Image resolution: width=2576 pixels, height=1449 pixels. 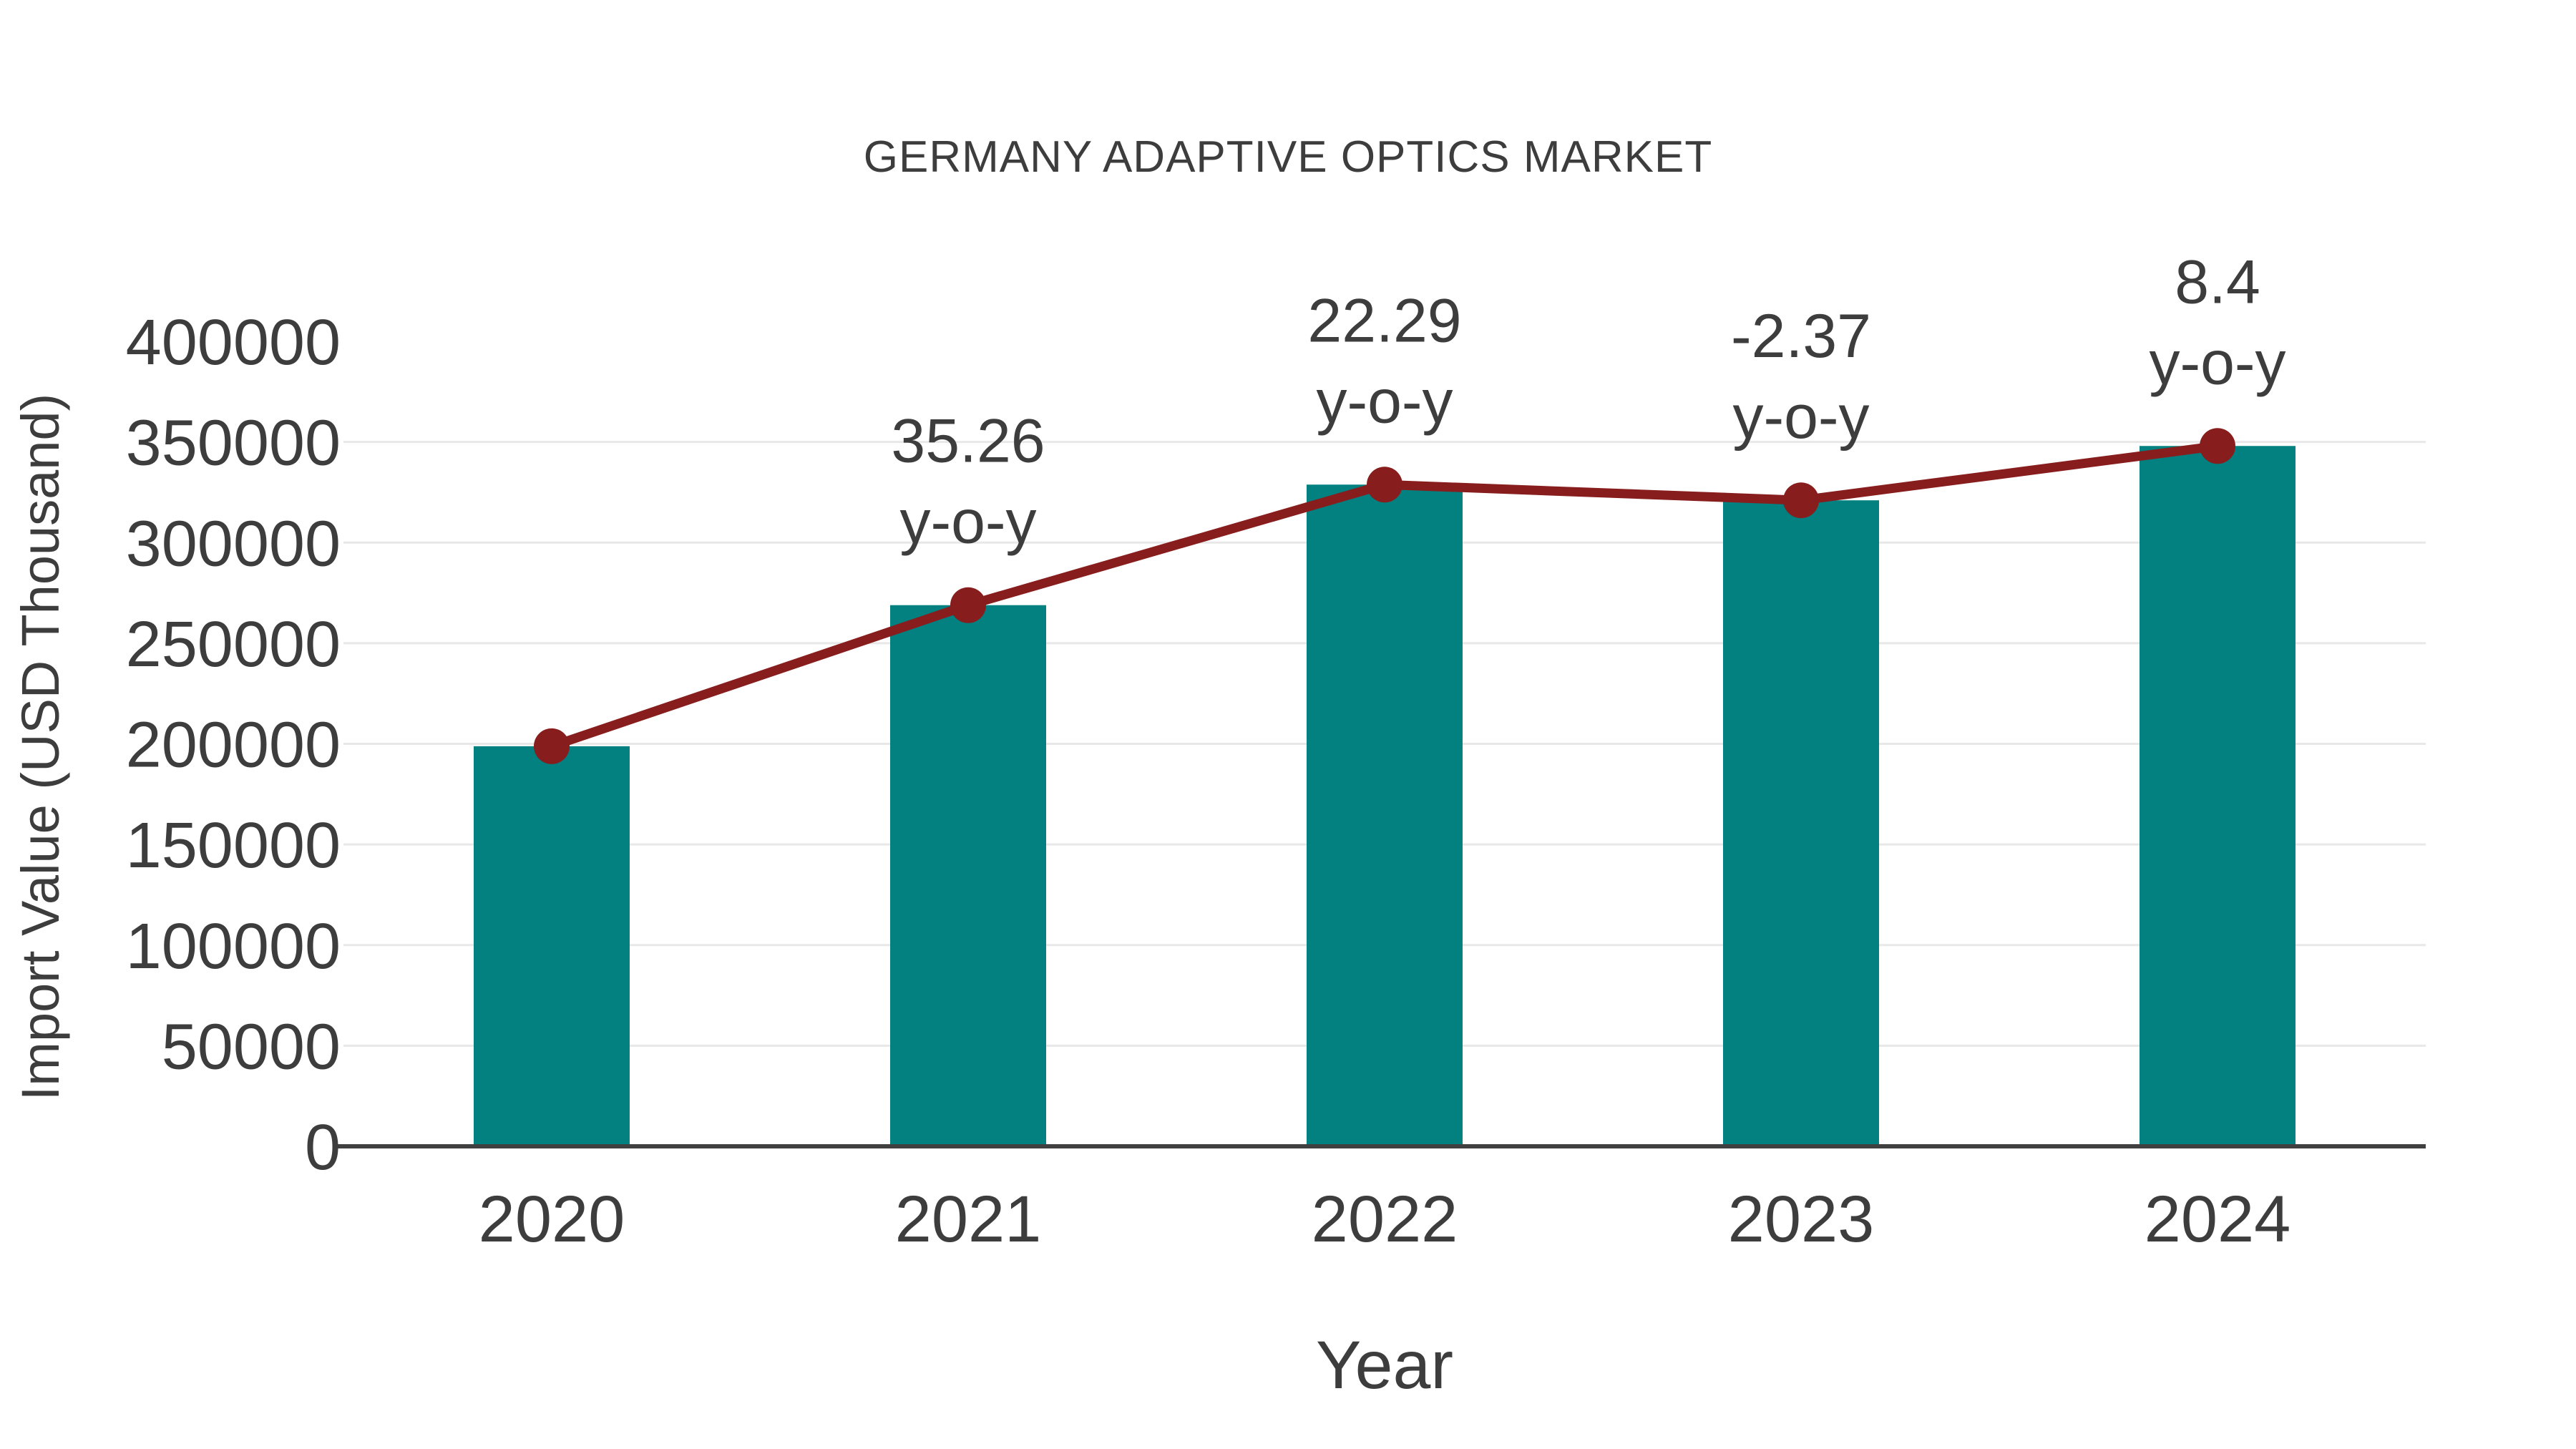 What do you see at coordinates (233, 946) in the screenshot?
I see `y-tick-label: 100000` at bounding box center [233, 946].